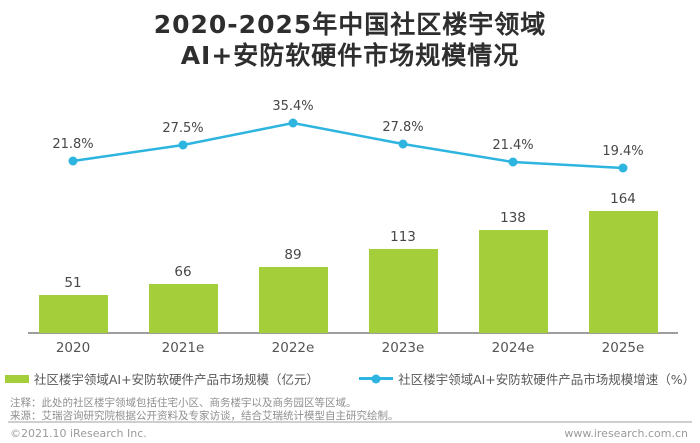  What do you see at coordinates (623, 272) in the screenshot?
I see `bar-2025e` at bounding box center [623, 272].